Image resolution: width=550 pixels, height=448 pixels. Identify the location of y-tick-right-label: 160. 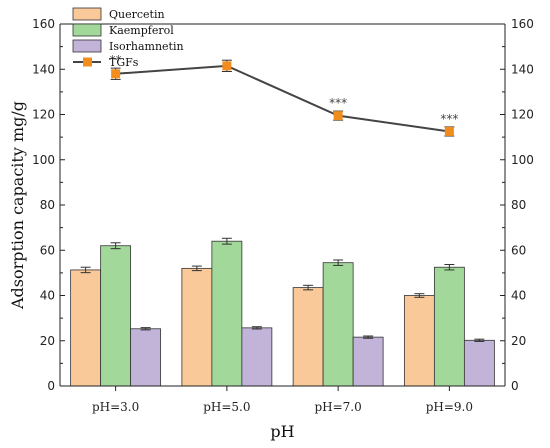
(522, 24).